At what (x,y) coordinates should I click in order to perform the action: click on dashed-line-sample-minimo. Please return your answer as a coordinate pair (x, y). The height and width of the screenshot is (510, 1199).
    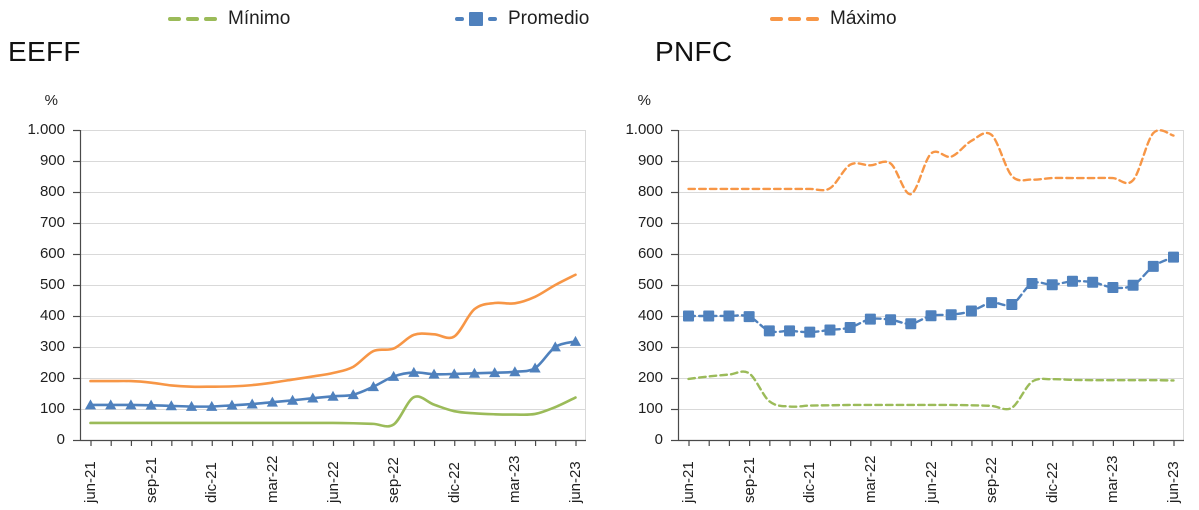
    Looking at the image, I should click on (192, 19).